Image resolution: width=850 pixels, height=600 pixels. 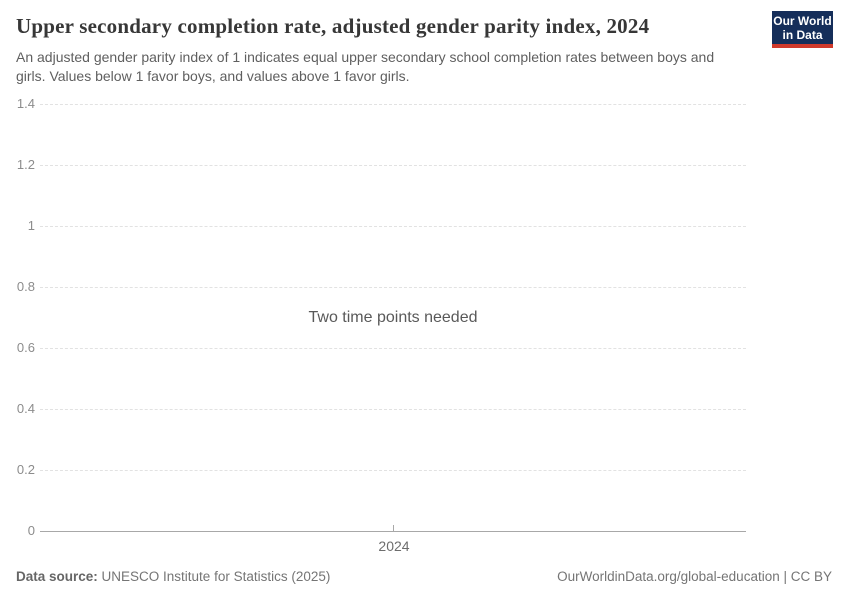 I want to click on y-axis-tick-label: 1, so click(x=31, y=225).